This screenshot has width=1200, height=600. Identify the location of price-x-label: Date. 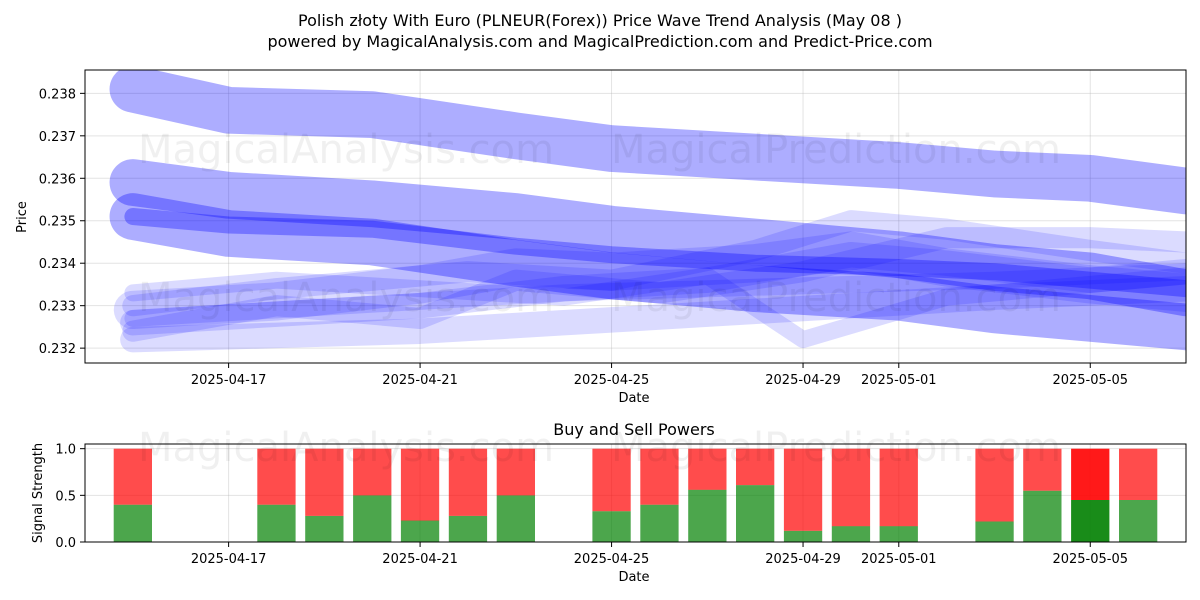
(633, 398).